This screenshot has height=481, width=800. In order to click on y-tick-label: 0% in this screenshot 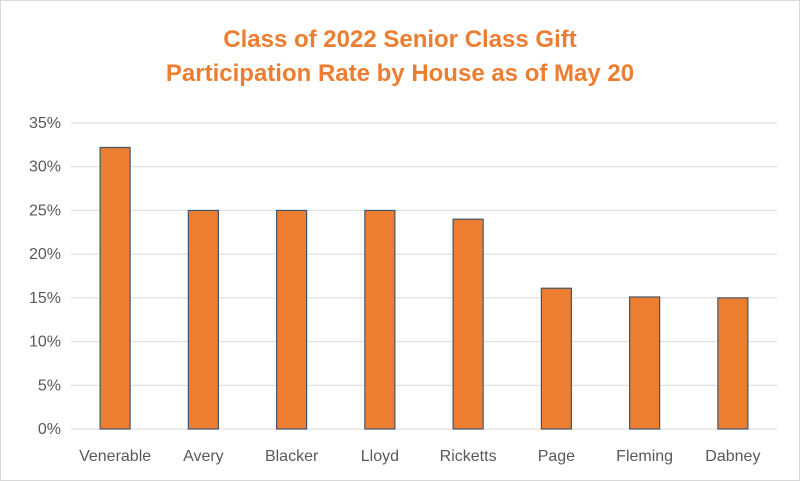, I will do `click(49, 429)`.